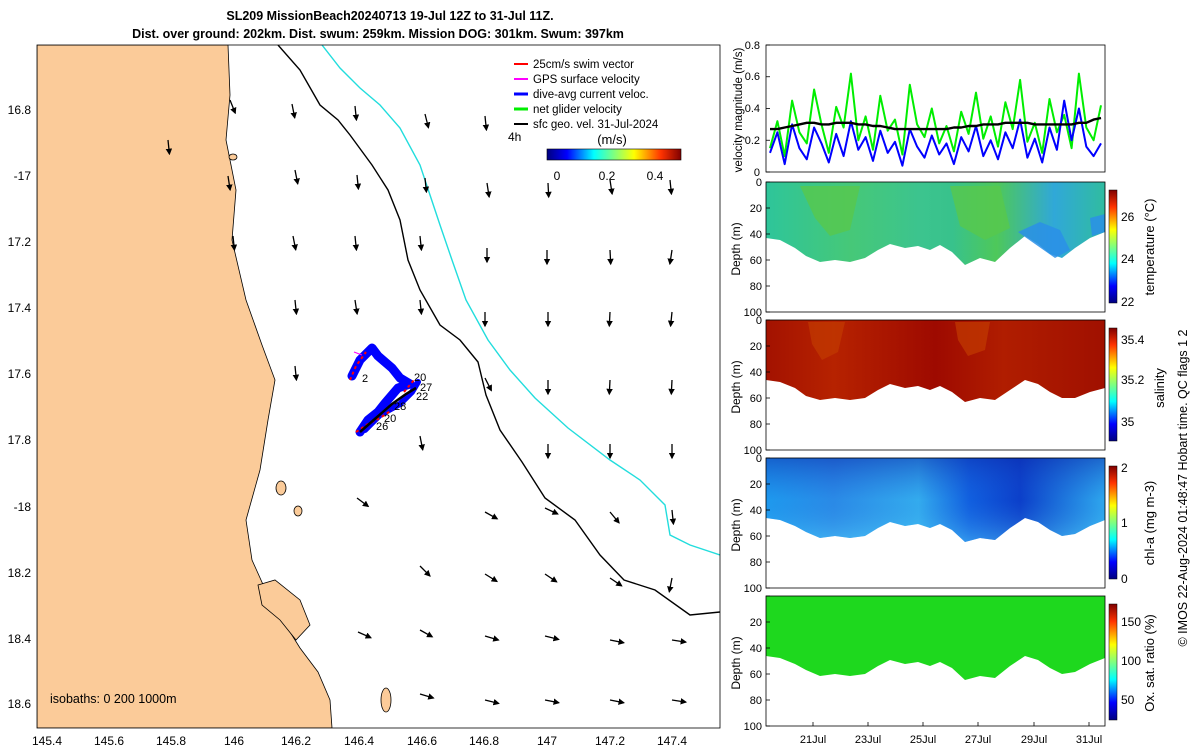  I want to click on legend-label: dive-avg current veloc., so click(591, 95).